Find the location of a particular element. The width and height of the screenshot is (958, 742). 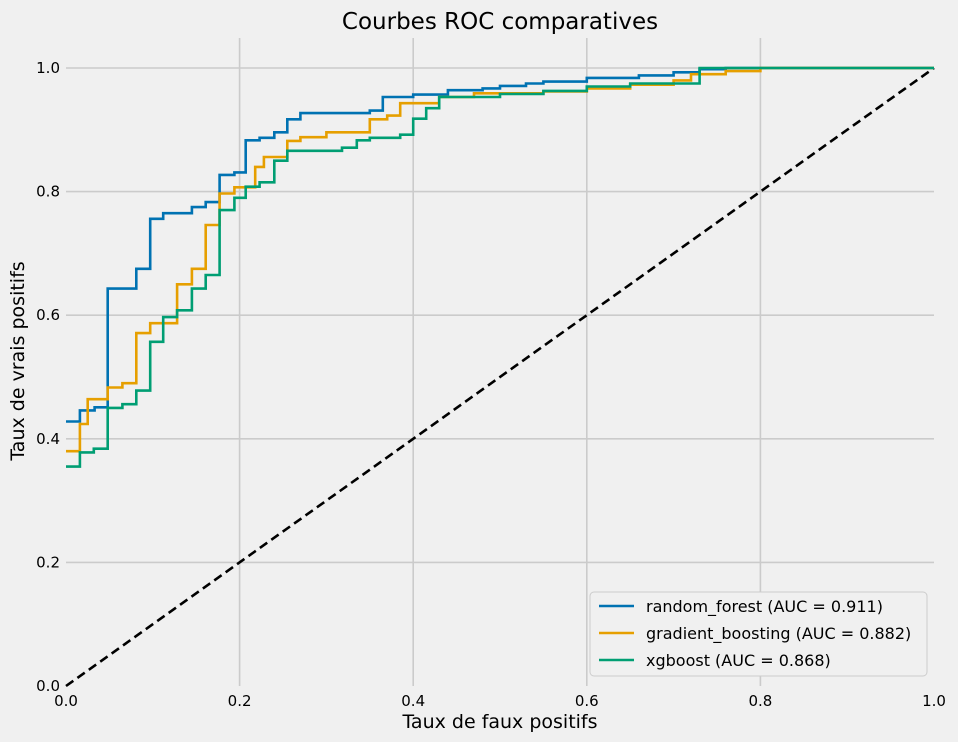

y-tick-label-5: 1.0 is located at coordinates (48, 68).